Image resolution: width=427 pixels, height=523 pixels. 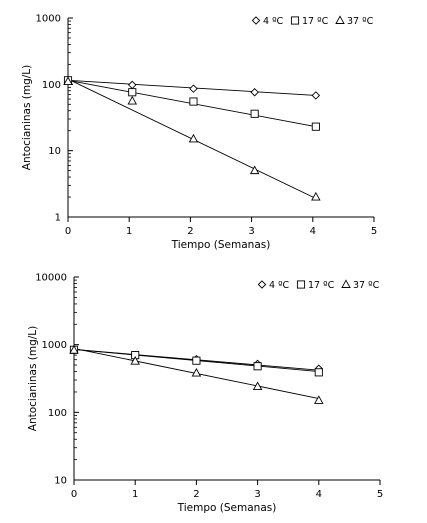 I want to click on y-tick-label: 10000, so click(x=51, y=278).